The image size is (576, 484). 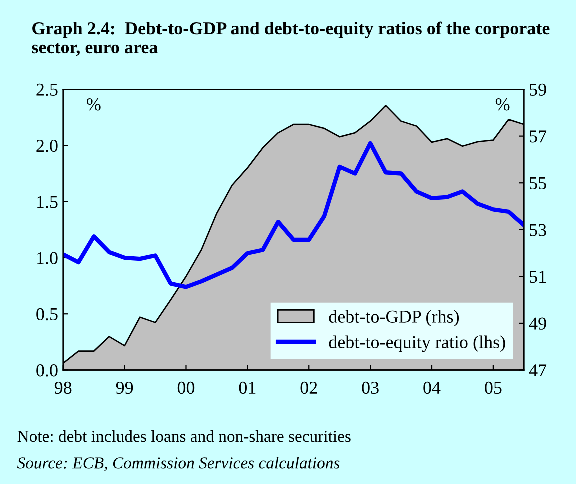 I want to click on x-tick-label: 04, so click(x=432, y=388).